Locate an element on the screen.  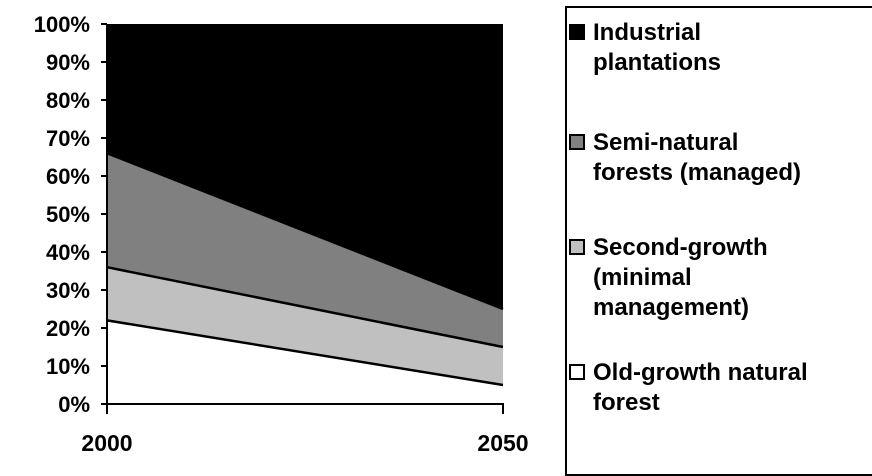
y-tick-label: 70% is located at coordinates (68, 138).